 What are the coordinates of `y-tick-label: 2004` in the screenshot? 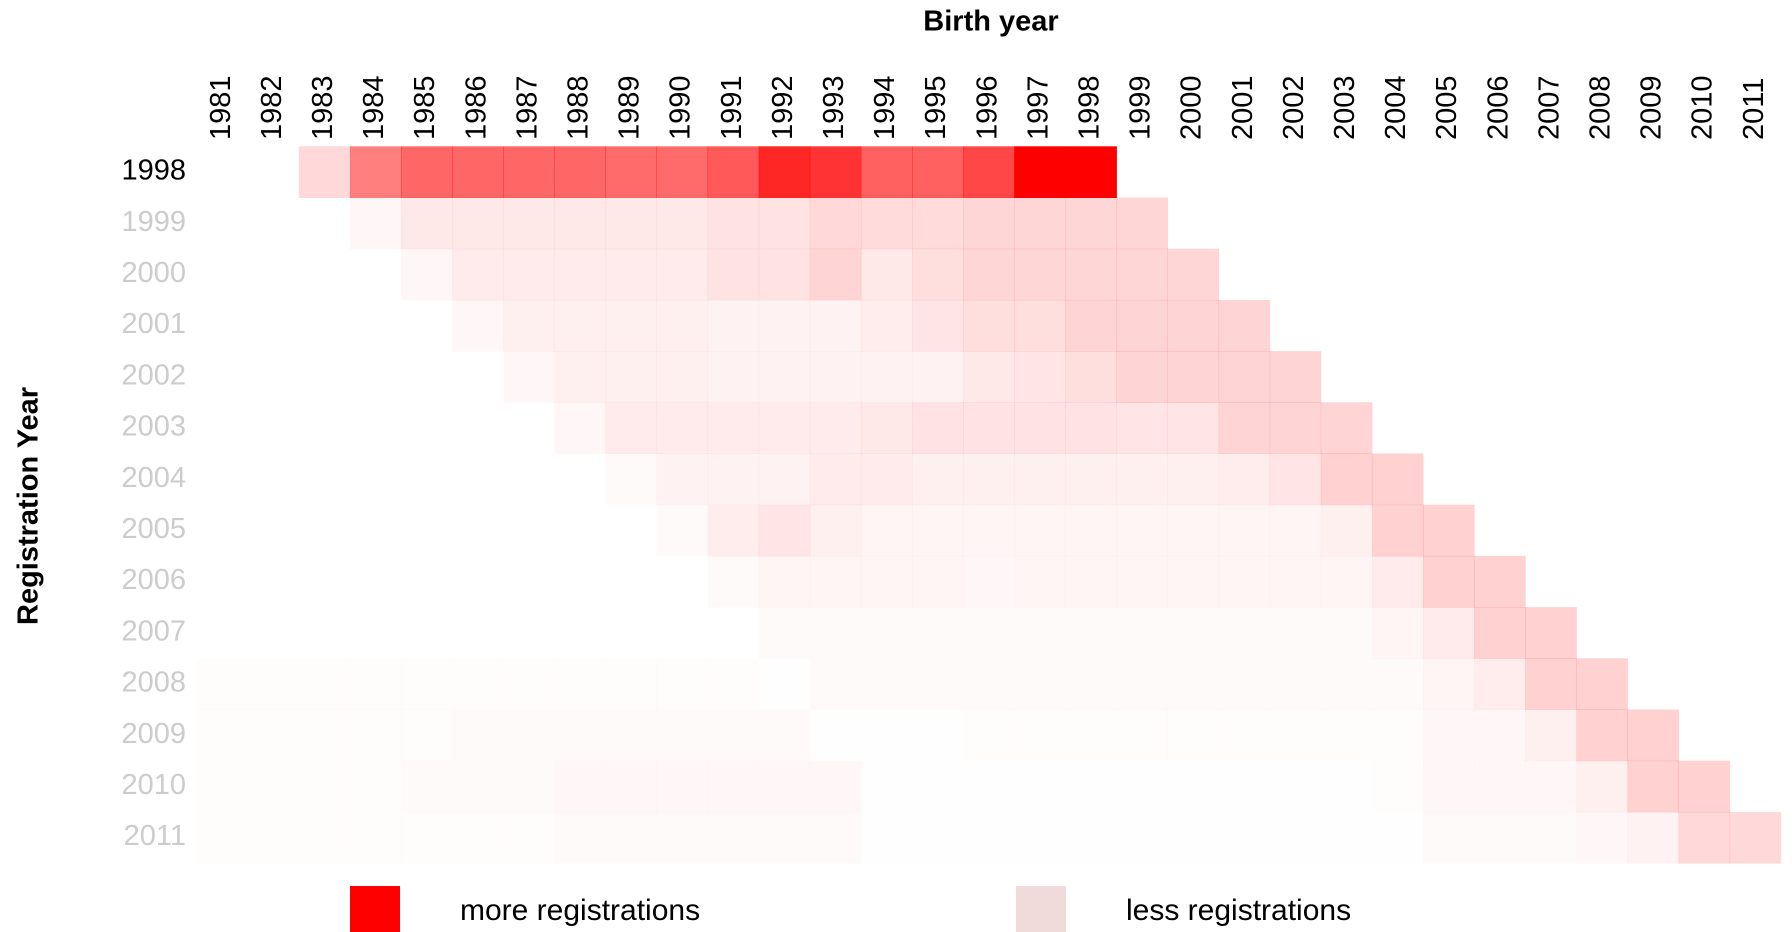 It's located at (153, 478).